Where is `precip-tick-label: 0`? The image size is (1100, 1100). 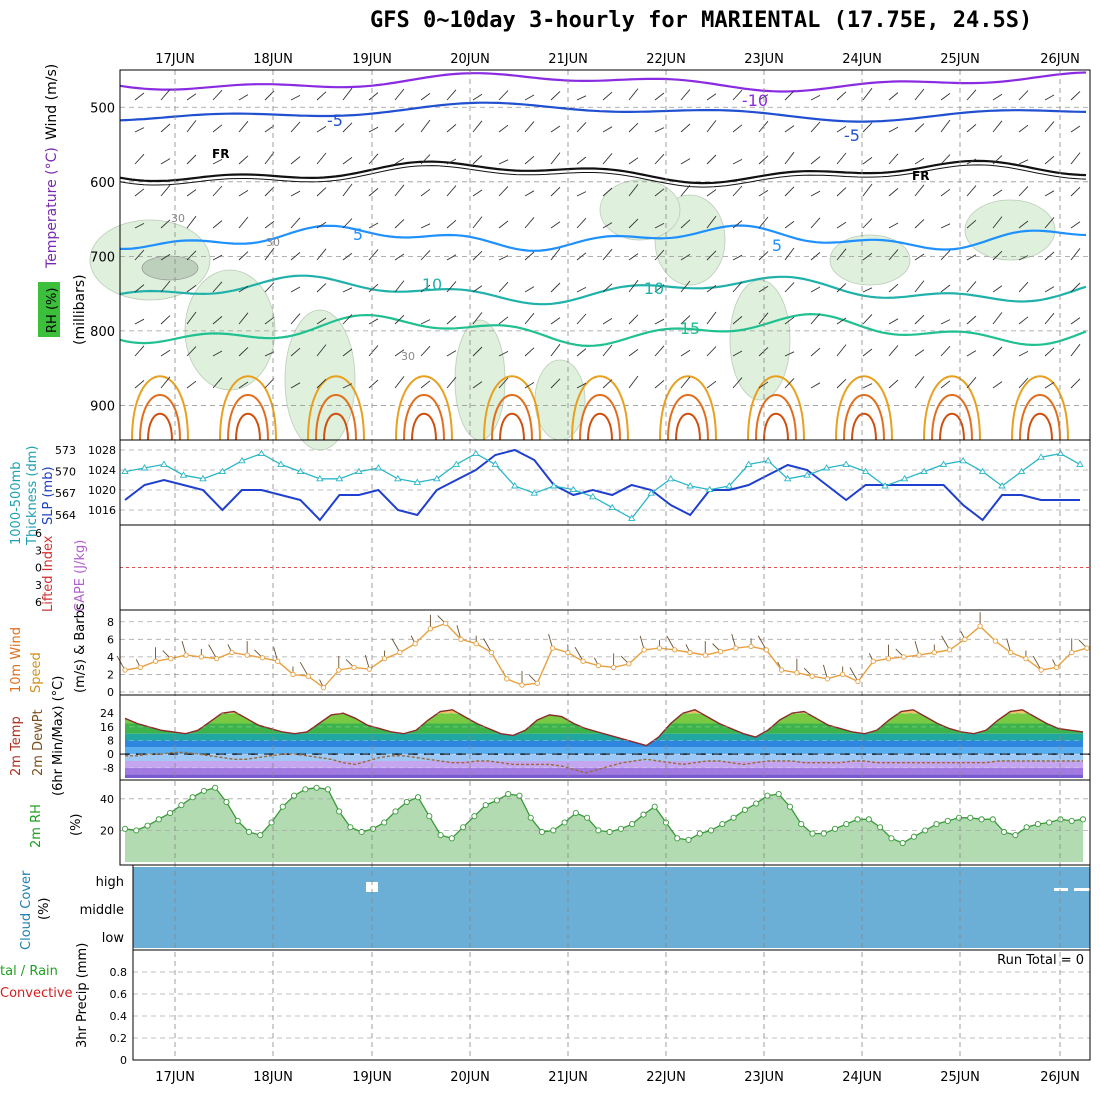 precip-tick-label: 0 is located at coordinates (123, 1060).